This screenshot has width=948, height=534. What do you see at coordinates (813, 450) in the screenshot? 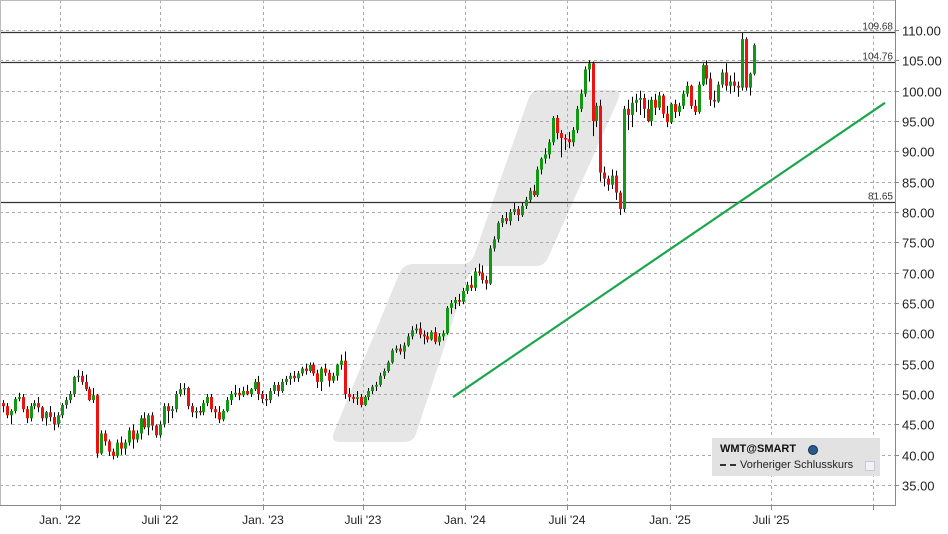
I see `globe-icon` at bounding box center [813, 450].